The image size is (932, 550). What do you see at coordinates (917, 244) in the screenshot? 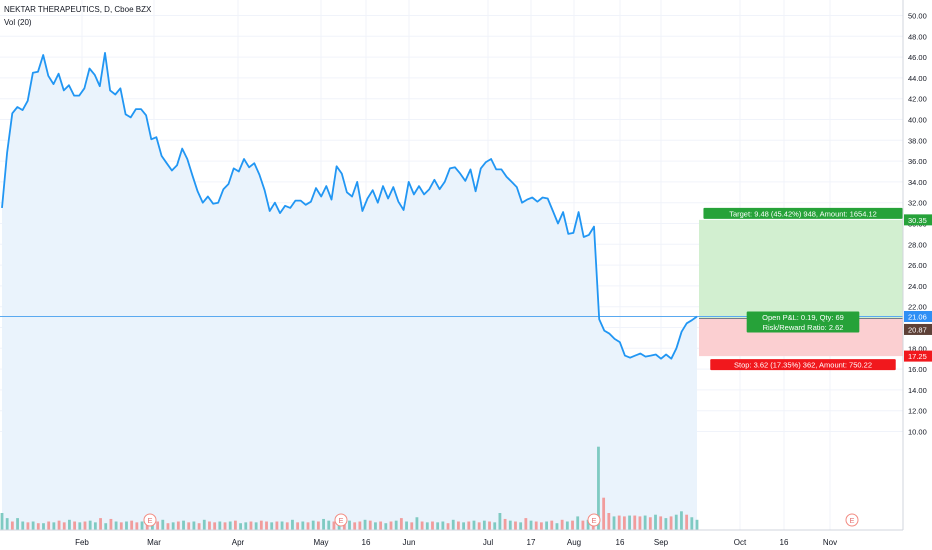
I see `price-tick-label: 28.00` at bounding box center [917, 244].